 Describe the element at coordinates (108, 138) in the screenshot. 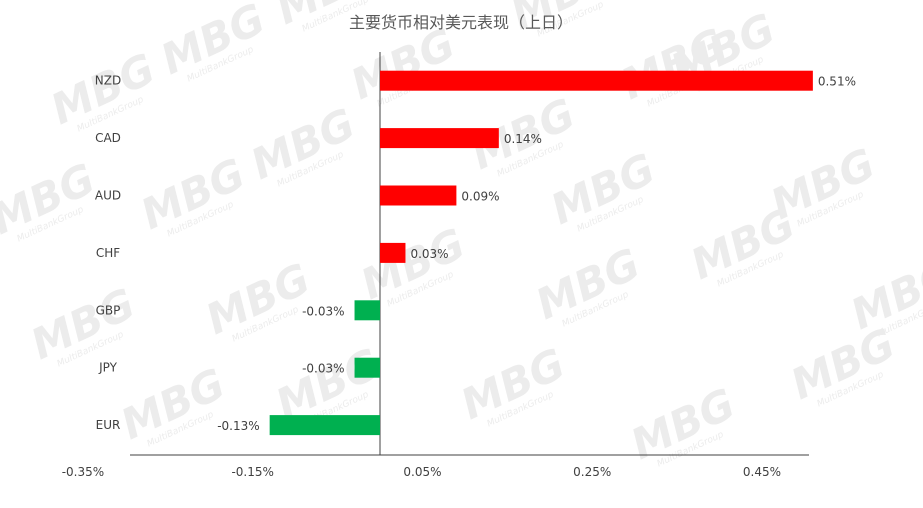

I see `category-label: CAD` at that location.